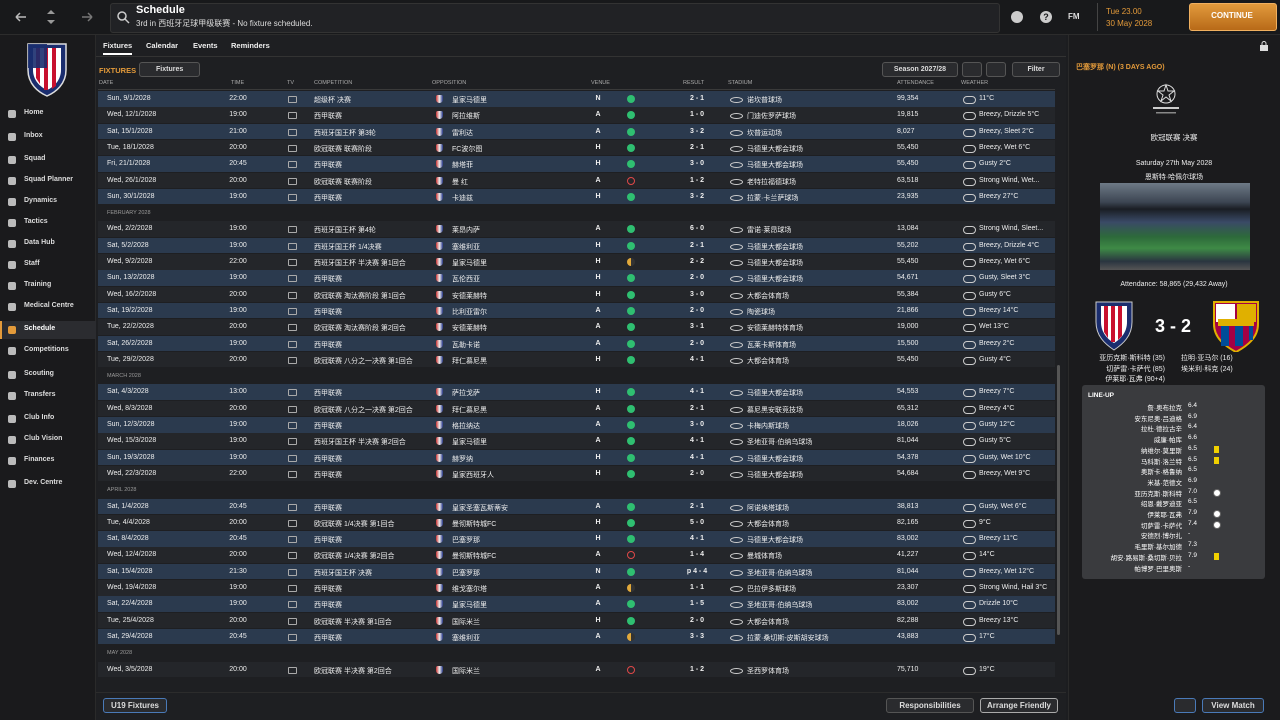 Image resolution: width=1280 pixels, height=720 pixels. Describe the element at coordinates (930, 705) in the screenshot. I see `responsibilities-button: Responsibilities` at that location.